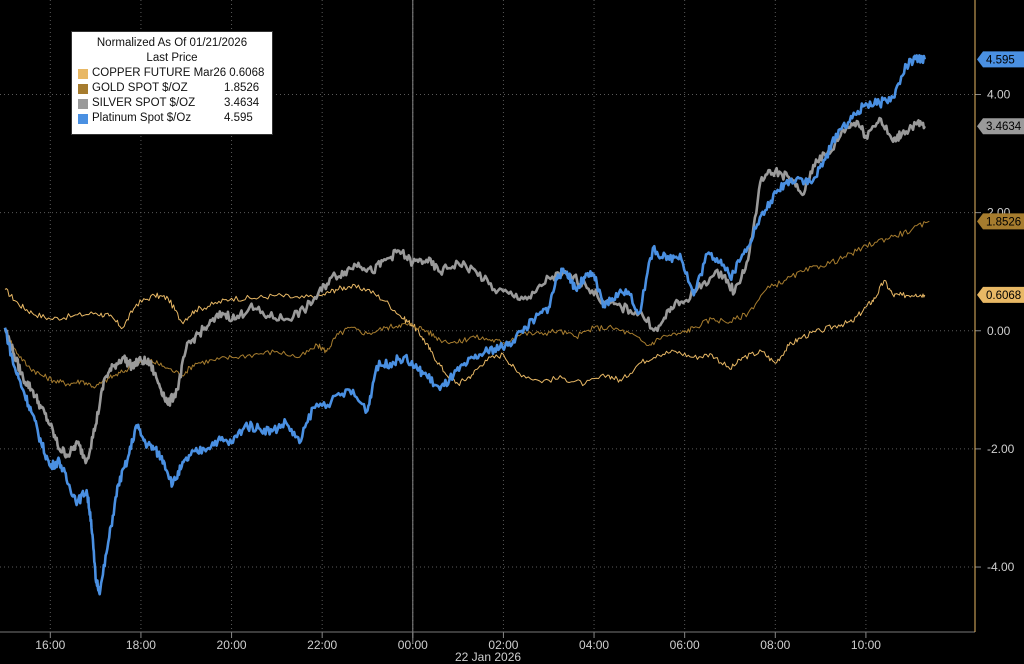 The width and height of the screenshot is (1024, 664). Describe the element at coordinates (1003, 296) in the screenshot. I see `end-label-value: 0.6068` at that location.